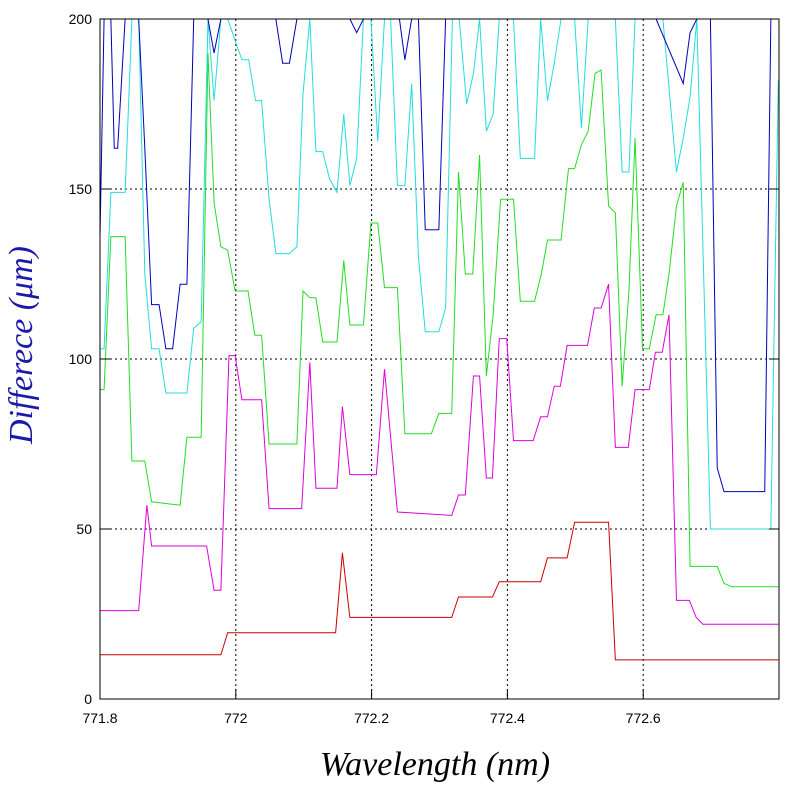  I want to click on x-tick-label: 772.4, so click(507, 718).